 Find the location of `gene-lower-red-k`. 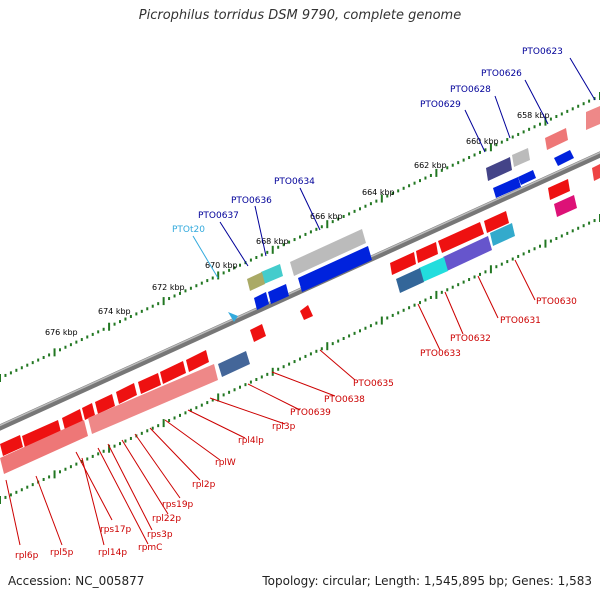

gene-lower-red-k is located at coordinates (11, 445).